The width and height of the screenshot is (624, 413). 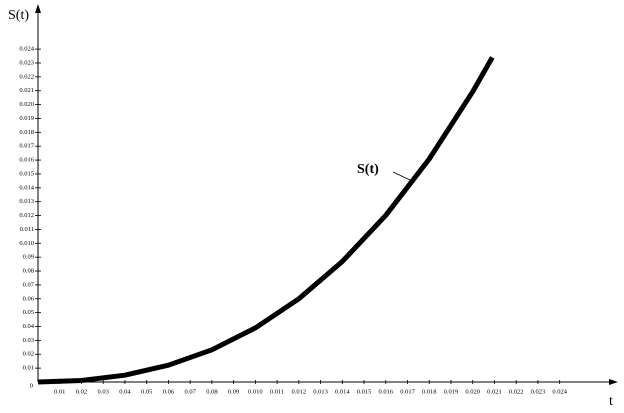 What do you see at coordinates (28, 354) in the screenshot?
I see `y-tick-label: 0.02` at bounding box center [28, 354].